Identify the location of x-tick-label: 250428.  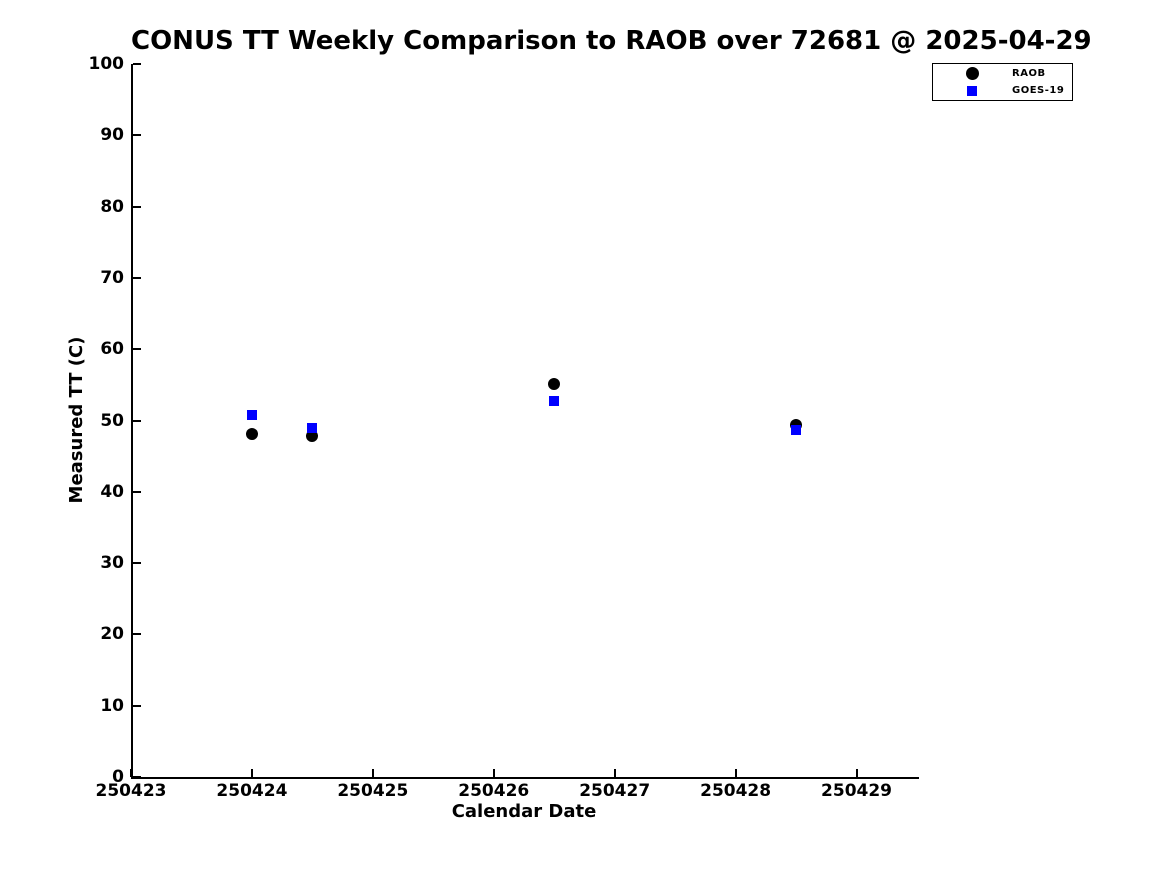
(736, 791).